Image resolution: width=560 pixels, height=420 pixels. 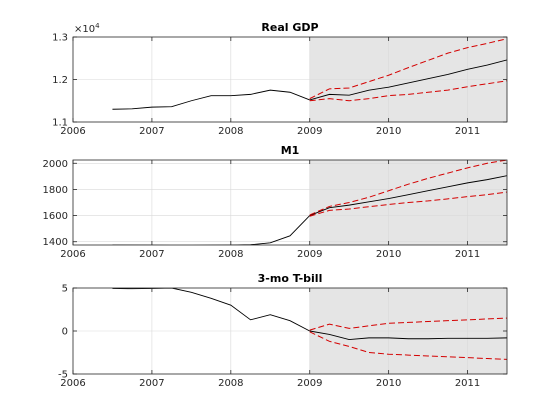 I want to click on y-tick-label: 1.1, so click(x=60, y=123).